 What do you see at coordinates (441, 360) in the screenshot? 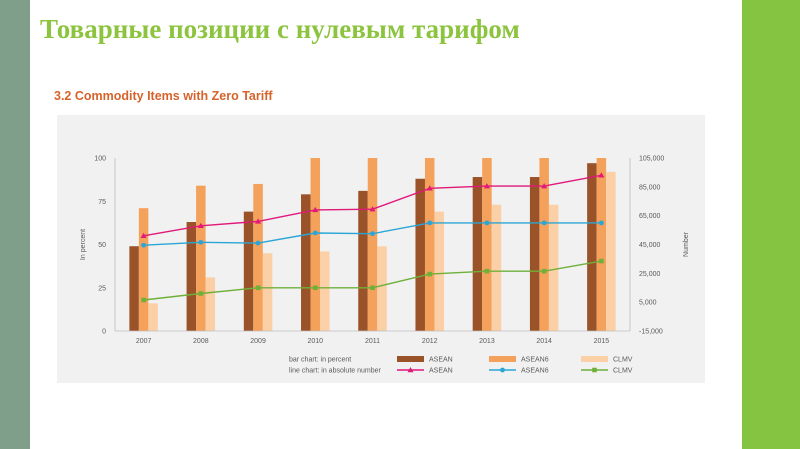
I see `legend-bar-label-asean: ASEAN` at bounding box center [441, 360].